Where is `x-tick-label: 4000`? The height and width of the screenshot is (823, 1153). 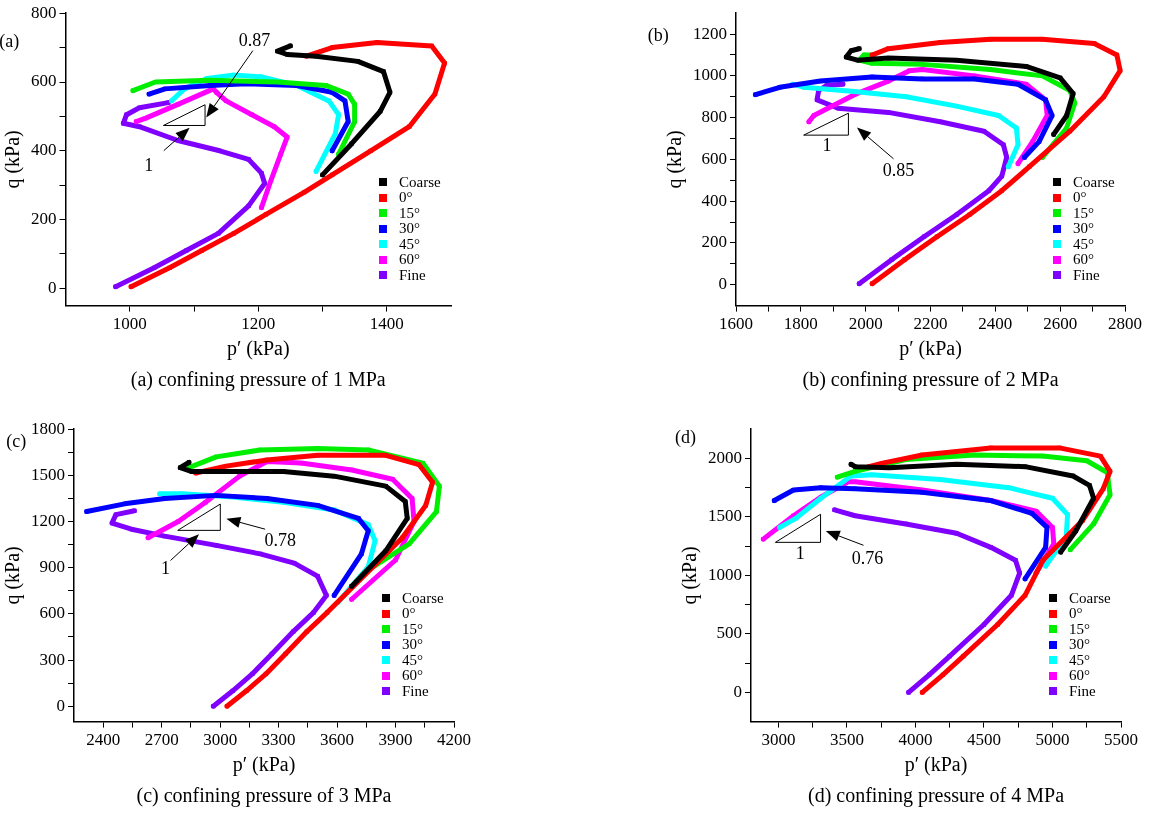
x-tick-label: 4000 is located at coordinates (915, 740).